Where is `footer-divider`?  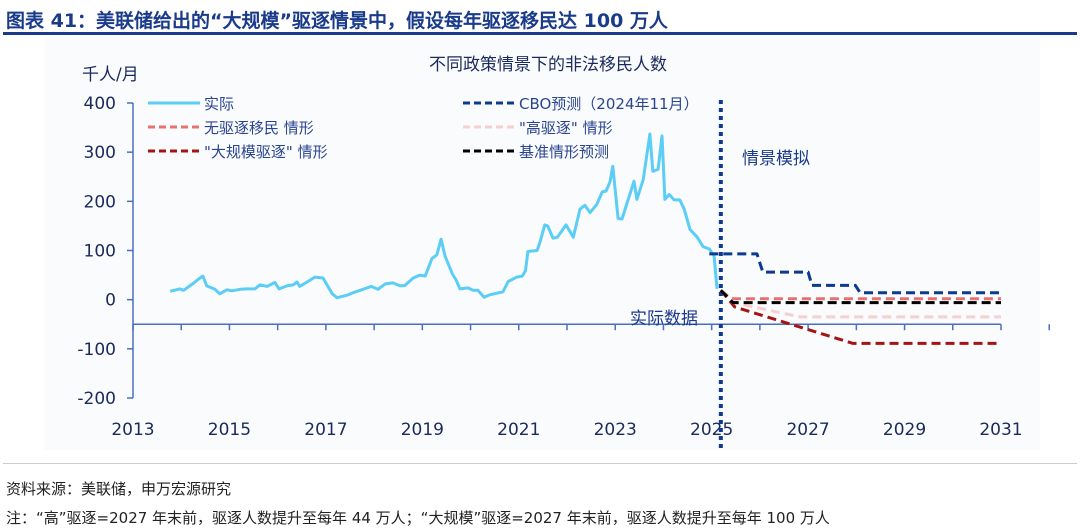 footer-divider is located at coordinates (540, 463).